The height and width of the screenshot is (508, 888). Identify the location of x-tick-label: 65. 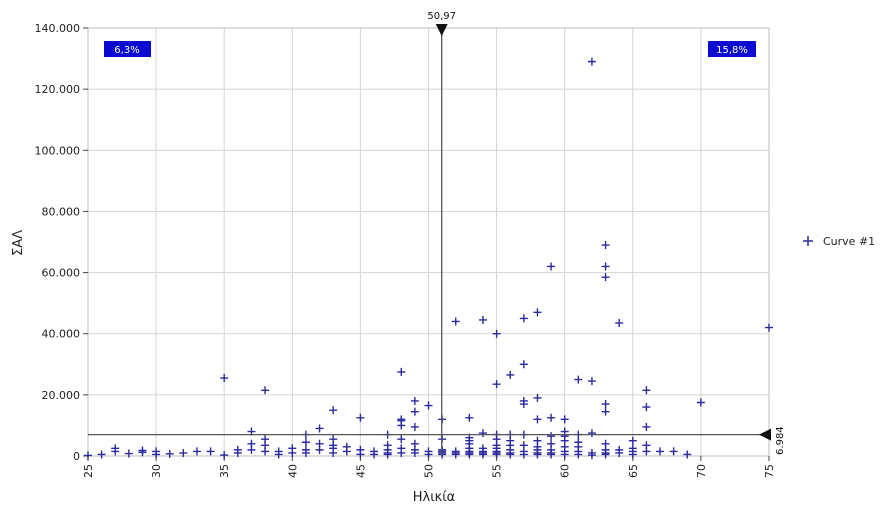
(633, 471).